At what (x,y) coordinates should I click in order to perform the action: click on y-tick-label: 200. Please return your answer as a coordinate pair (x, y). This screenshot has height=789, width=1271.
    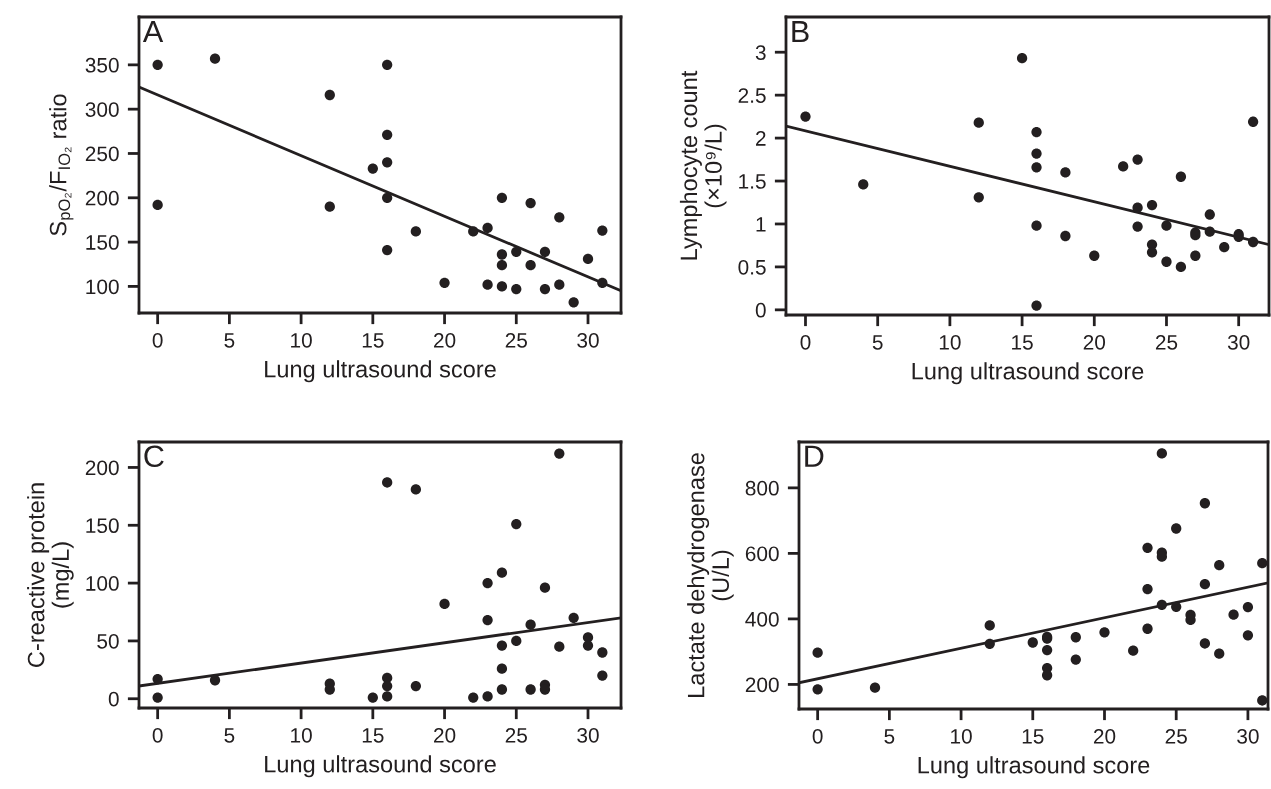
    Looking at the image, I should click on (102, 468).